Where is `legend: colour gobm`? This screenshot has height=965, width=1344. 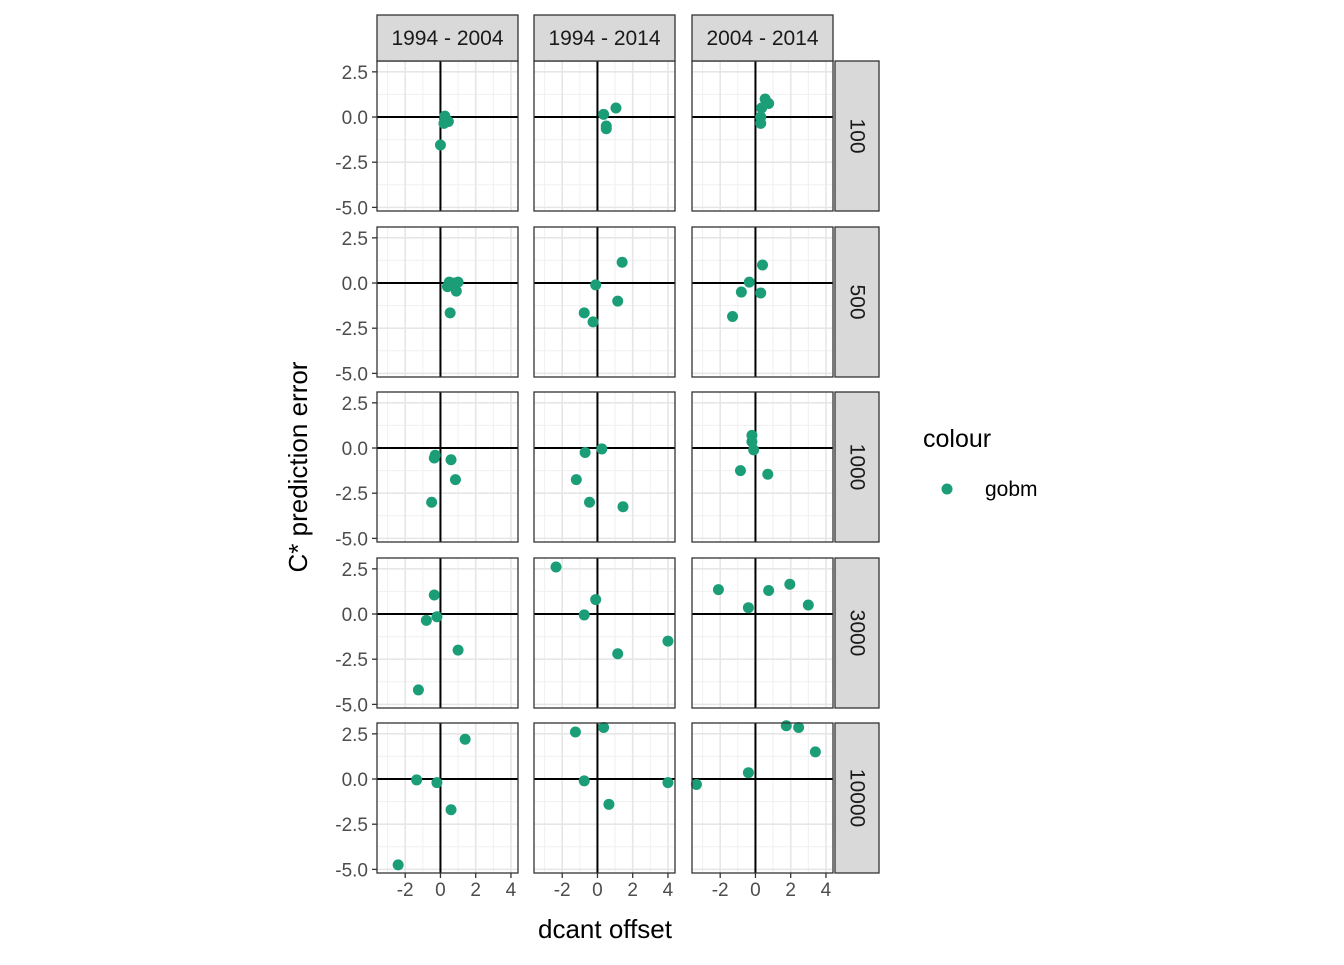
legend: colour gobm is located at coordinates (980, 463).